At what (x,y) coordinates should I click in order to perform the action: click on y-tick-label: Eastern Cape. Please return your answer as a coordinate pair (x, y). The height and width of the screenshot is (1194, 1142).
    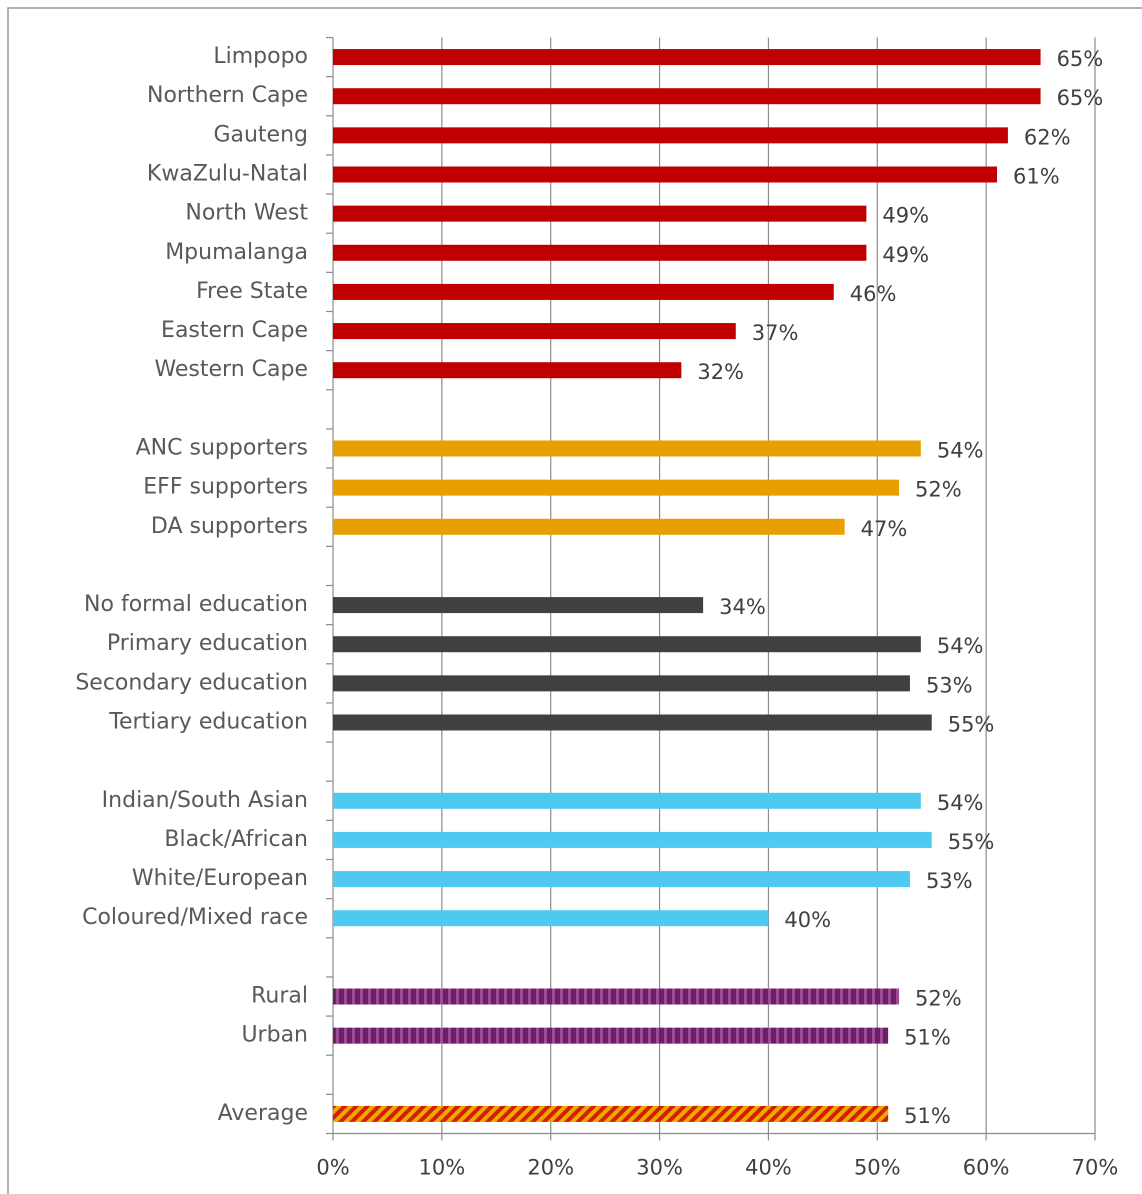
    Looking at the image, I should click on (234, 330).